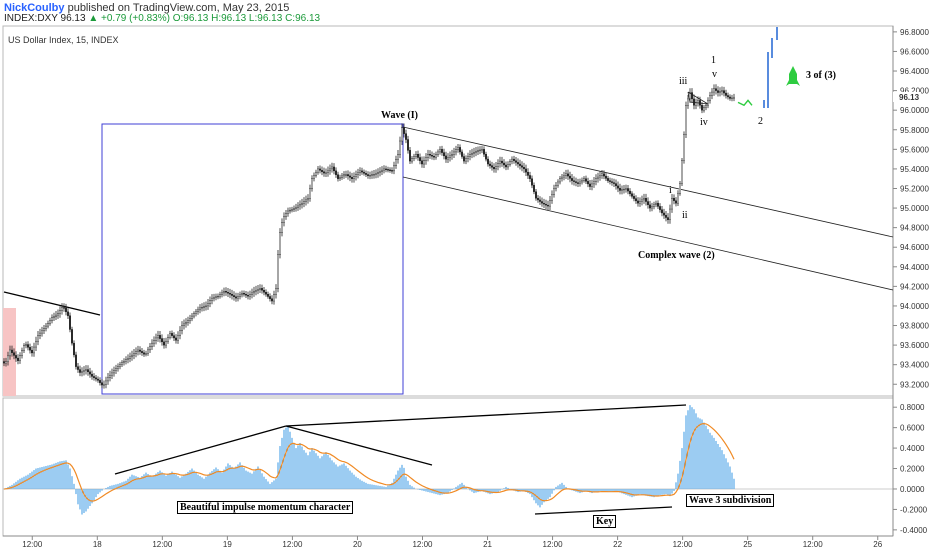 This screenshot has height=550, width=932. Describe the element at coordinates (914, 228) in the screenshot. I see `price-tick-label: 94.8000` at that location.